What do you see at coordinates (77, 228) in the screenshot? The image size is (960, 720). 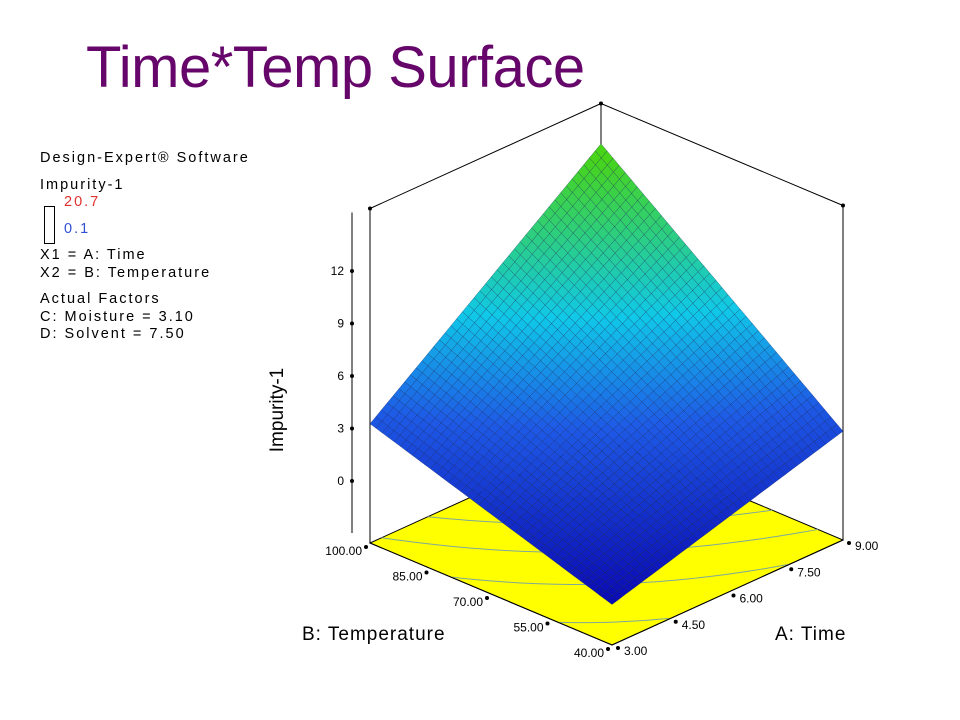 I see `range-low-label: 0.1` at bounding box center [77, 228].